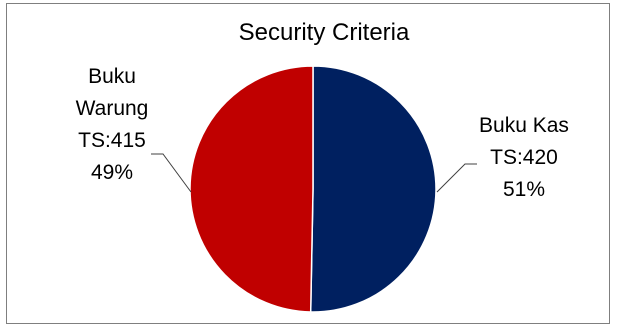  I want to click on chart-title: Security Criteria, so click(324, 32).